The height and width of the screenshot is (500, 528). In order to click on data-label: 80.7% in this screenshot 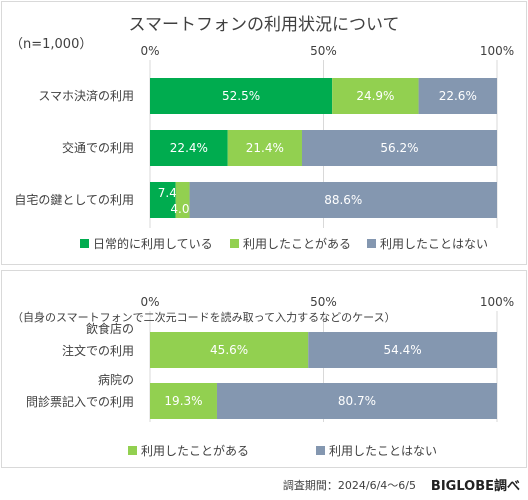, I will do `click(357, 401)`.